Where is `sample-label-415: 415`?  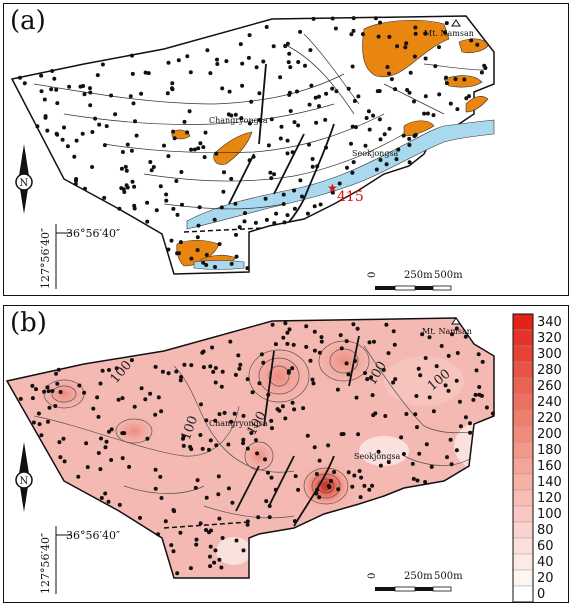 sample-label-415: 415 is located at coordinates (350, 197).